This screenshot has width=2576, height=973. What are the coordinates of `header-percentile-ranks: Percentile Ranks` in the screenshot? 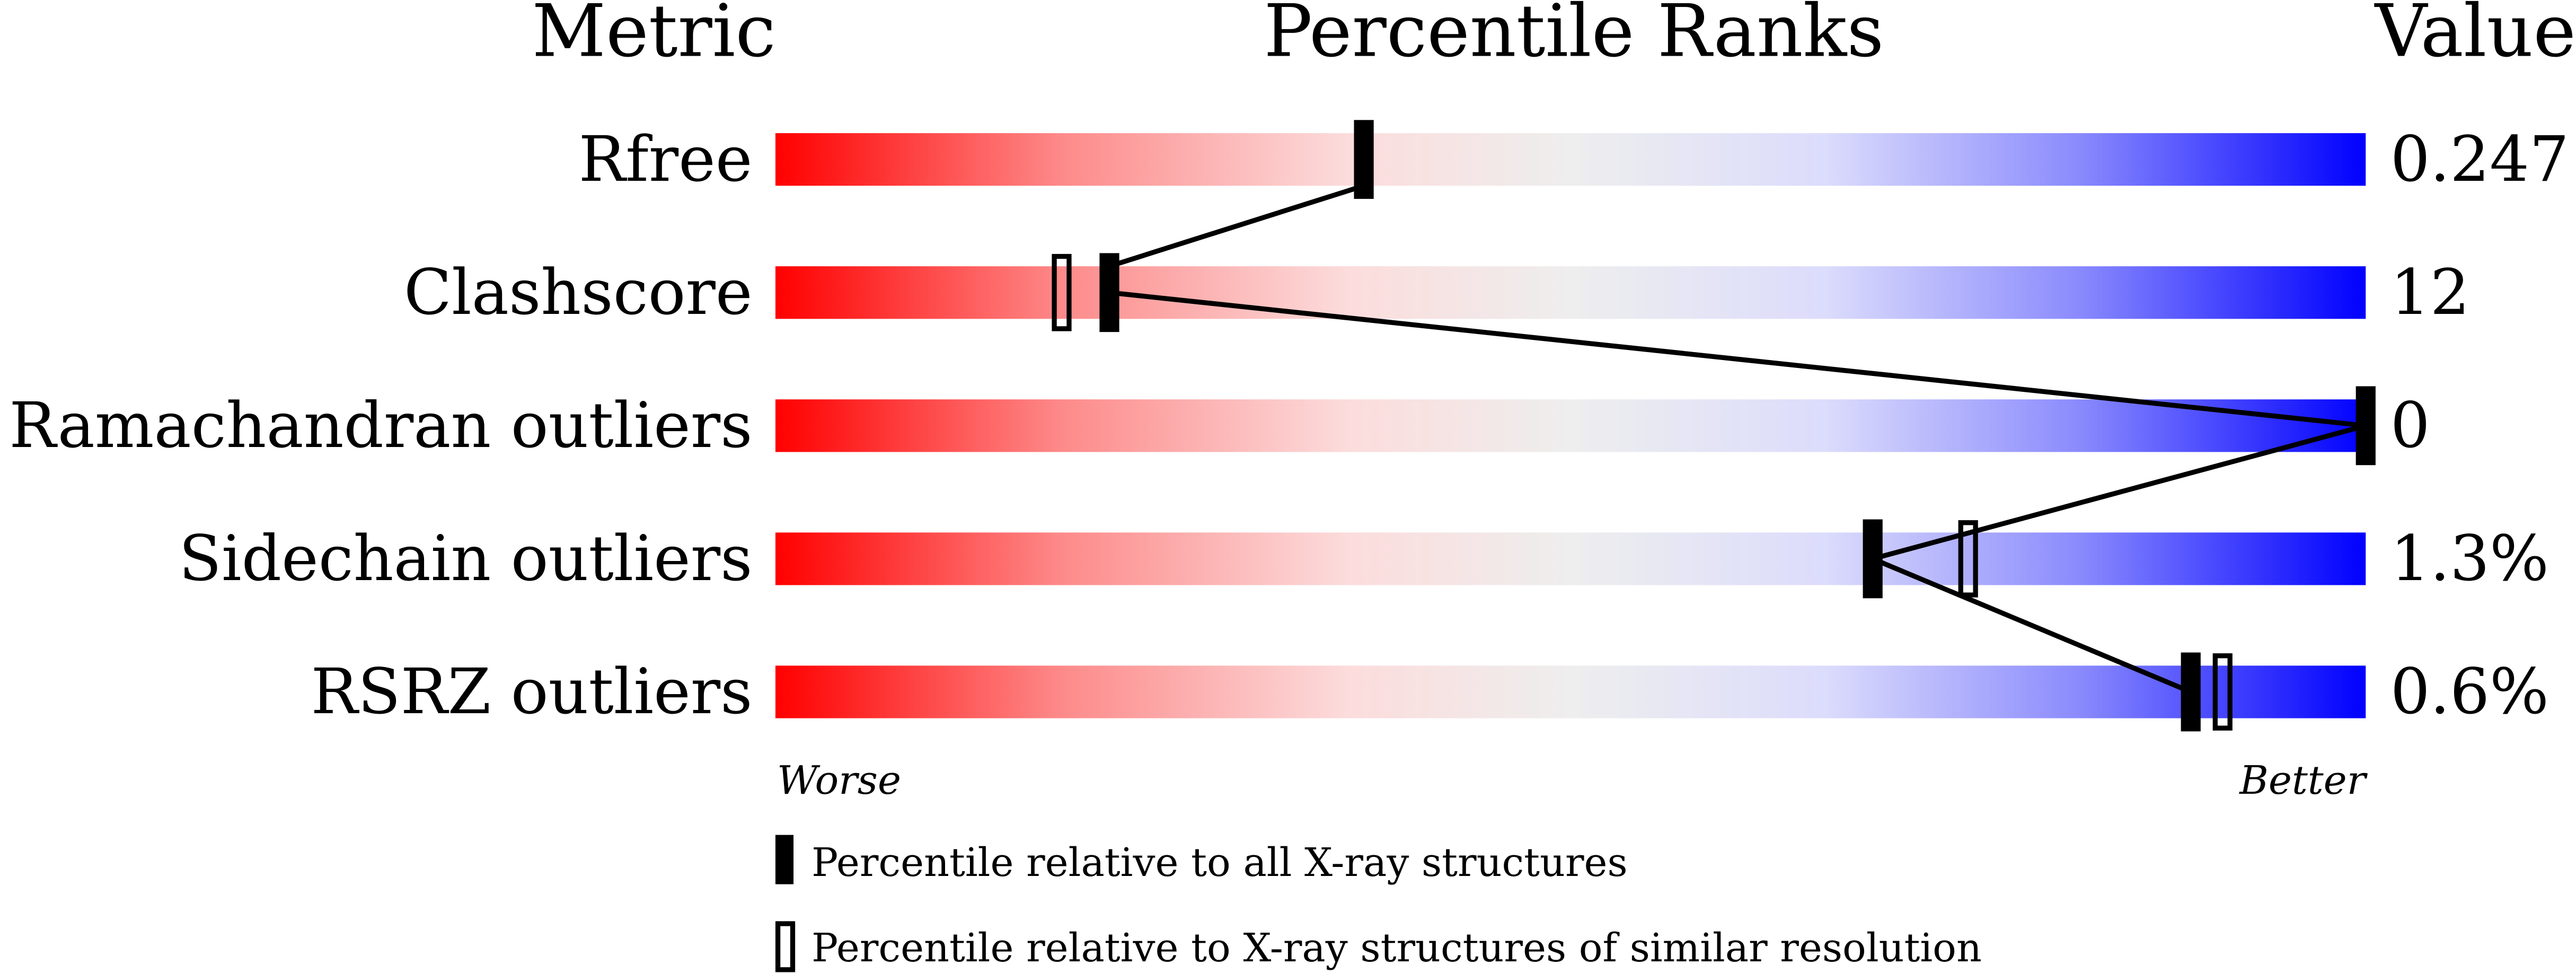 It's located at (1574, 36).